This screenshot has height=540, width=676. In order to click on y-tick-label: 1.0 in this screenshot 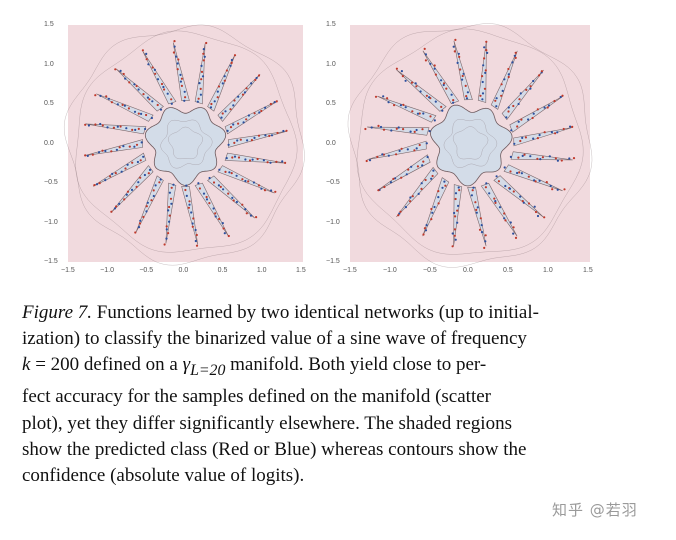, I will do `click(331, 64)`.